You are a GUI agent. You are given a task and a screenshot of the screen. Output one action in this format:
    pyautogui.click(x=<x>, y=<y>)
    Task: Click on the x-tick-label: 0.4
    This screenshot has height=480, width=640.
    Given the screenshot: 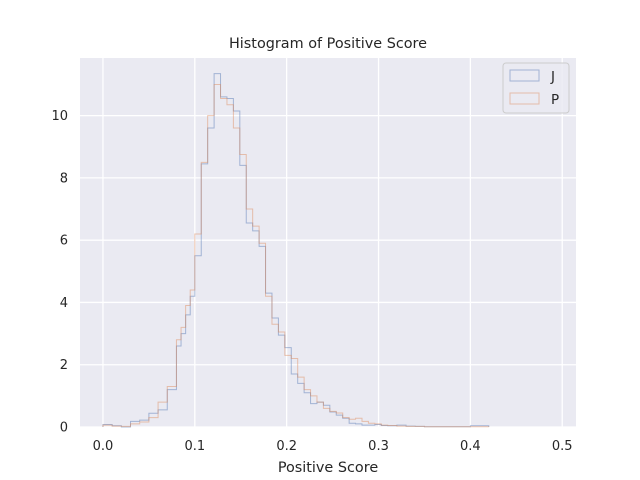 What is the action you would take?
    pyautogui.click(x=470, y=446)
    